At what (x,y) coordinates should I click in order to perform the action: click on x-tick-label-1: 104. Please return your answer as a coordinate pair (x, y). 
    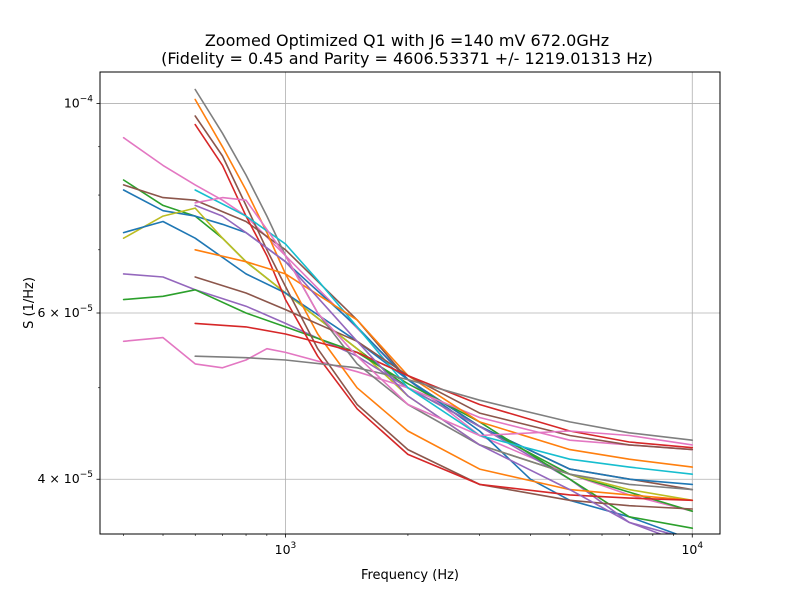
    Looking at the image, I should click on (692, 549).